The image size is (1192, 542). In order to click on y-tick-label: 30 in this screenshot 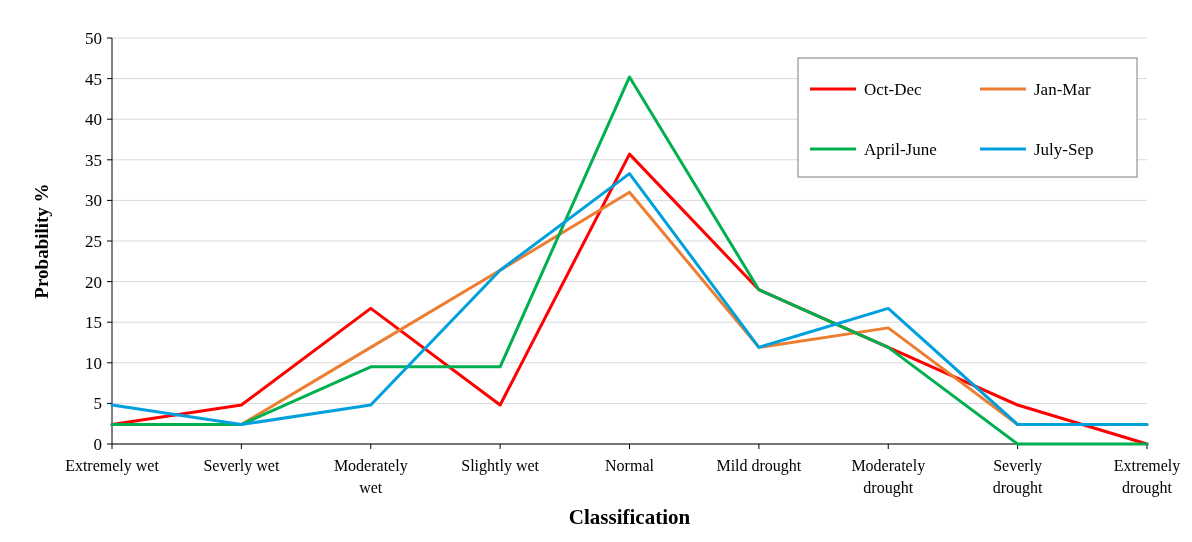, I will do `click(93, 201)`.